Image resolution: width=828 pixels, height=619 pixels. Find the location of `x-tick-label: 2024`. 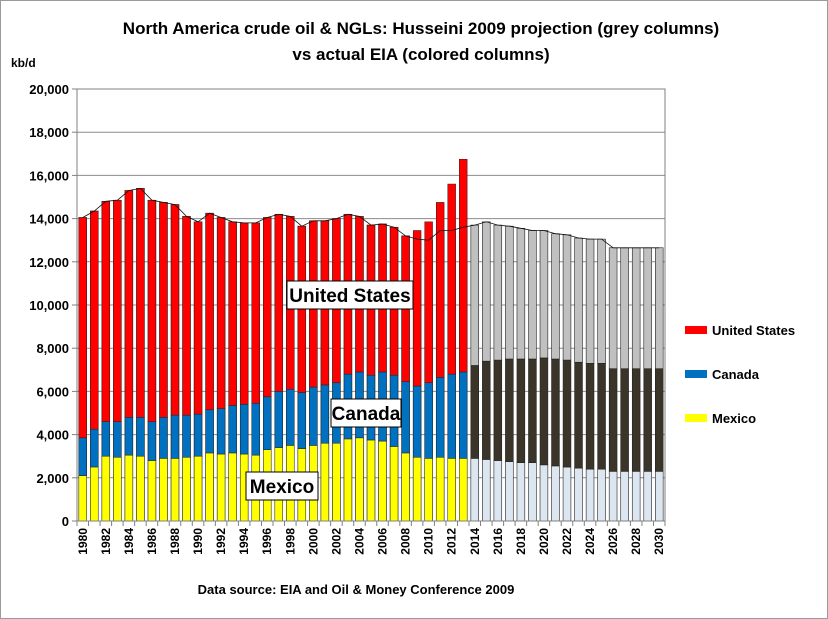

x-tick-label: 2024 is located at coordinates (590, 541).